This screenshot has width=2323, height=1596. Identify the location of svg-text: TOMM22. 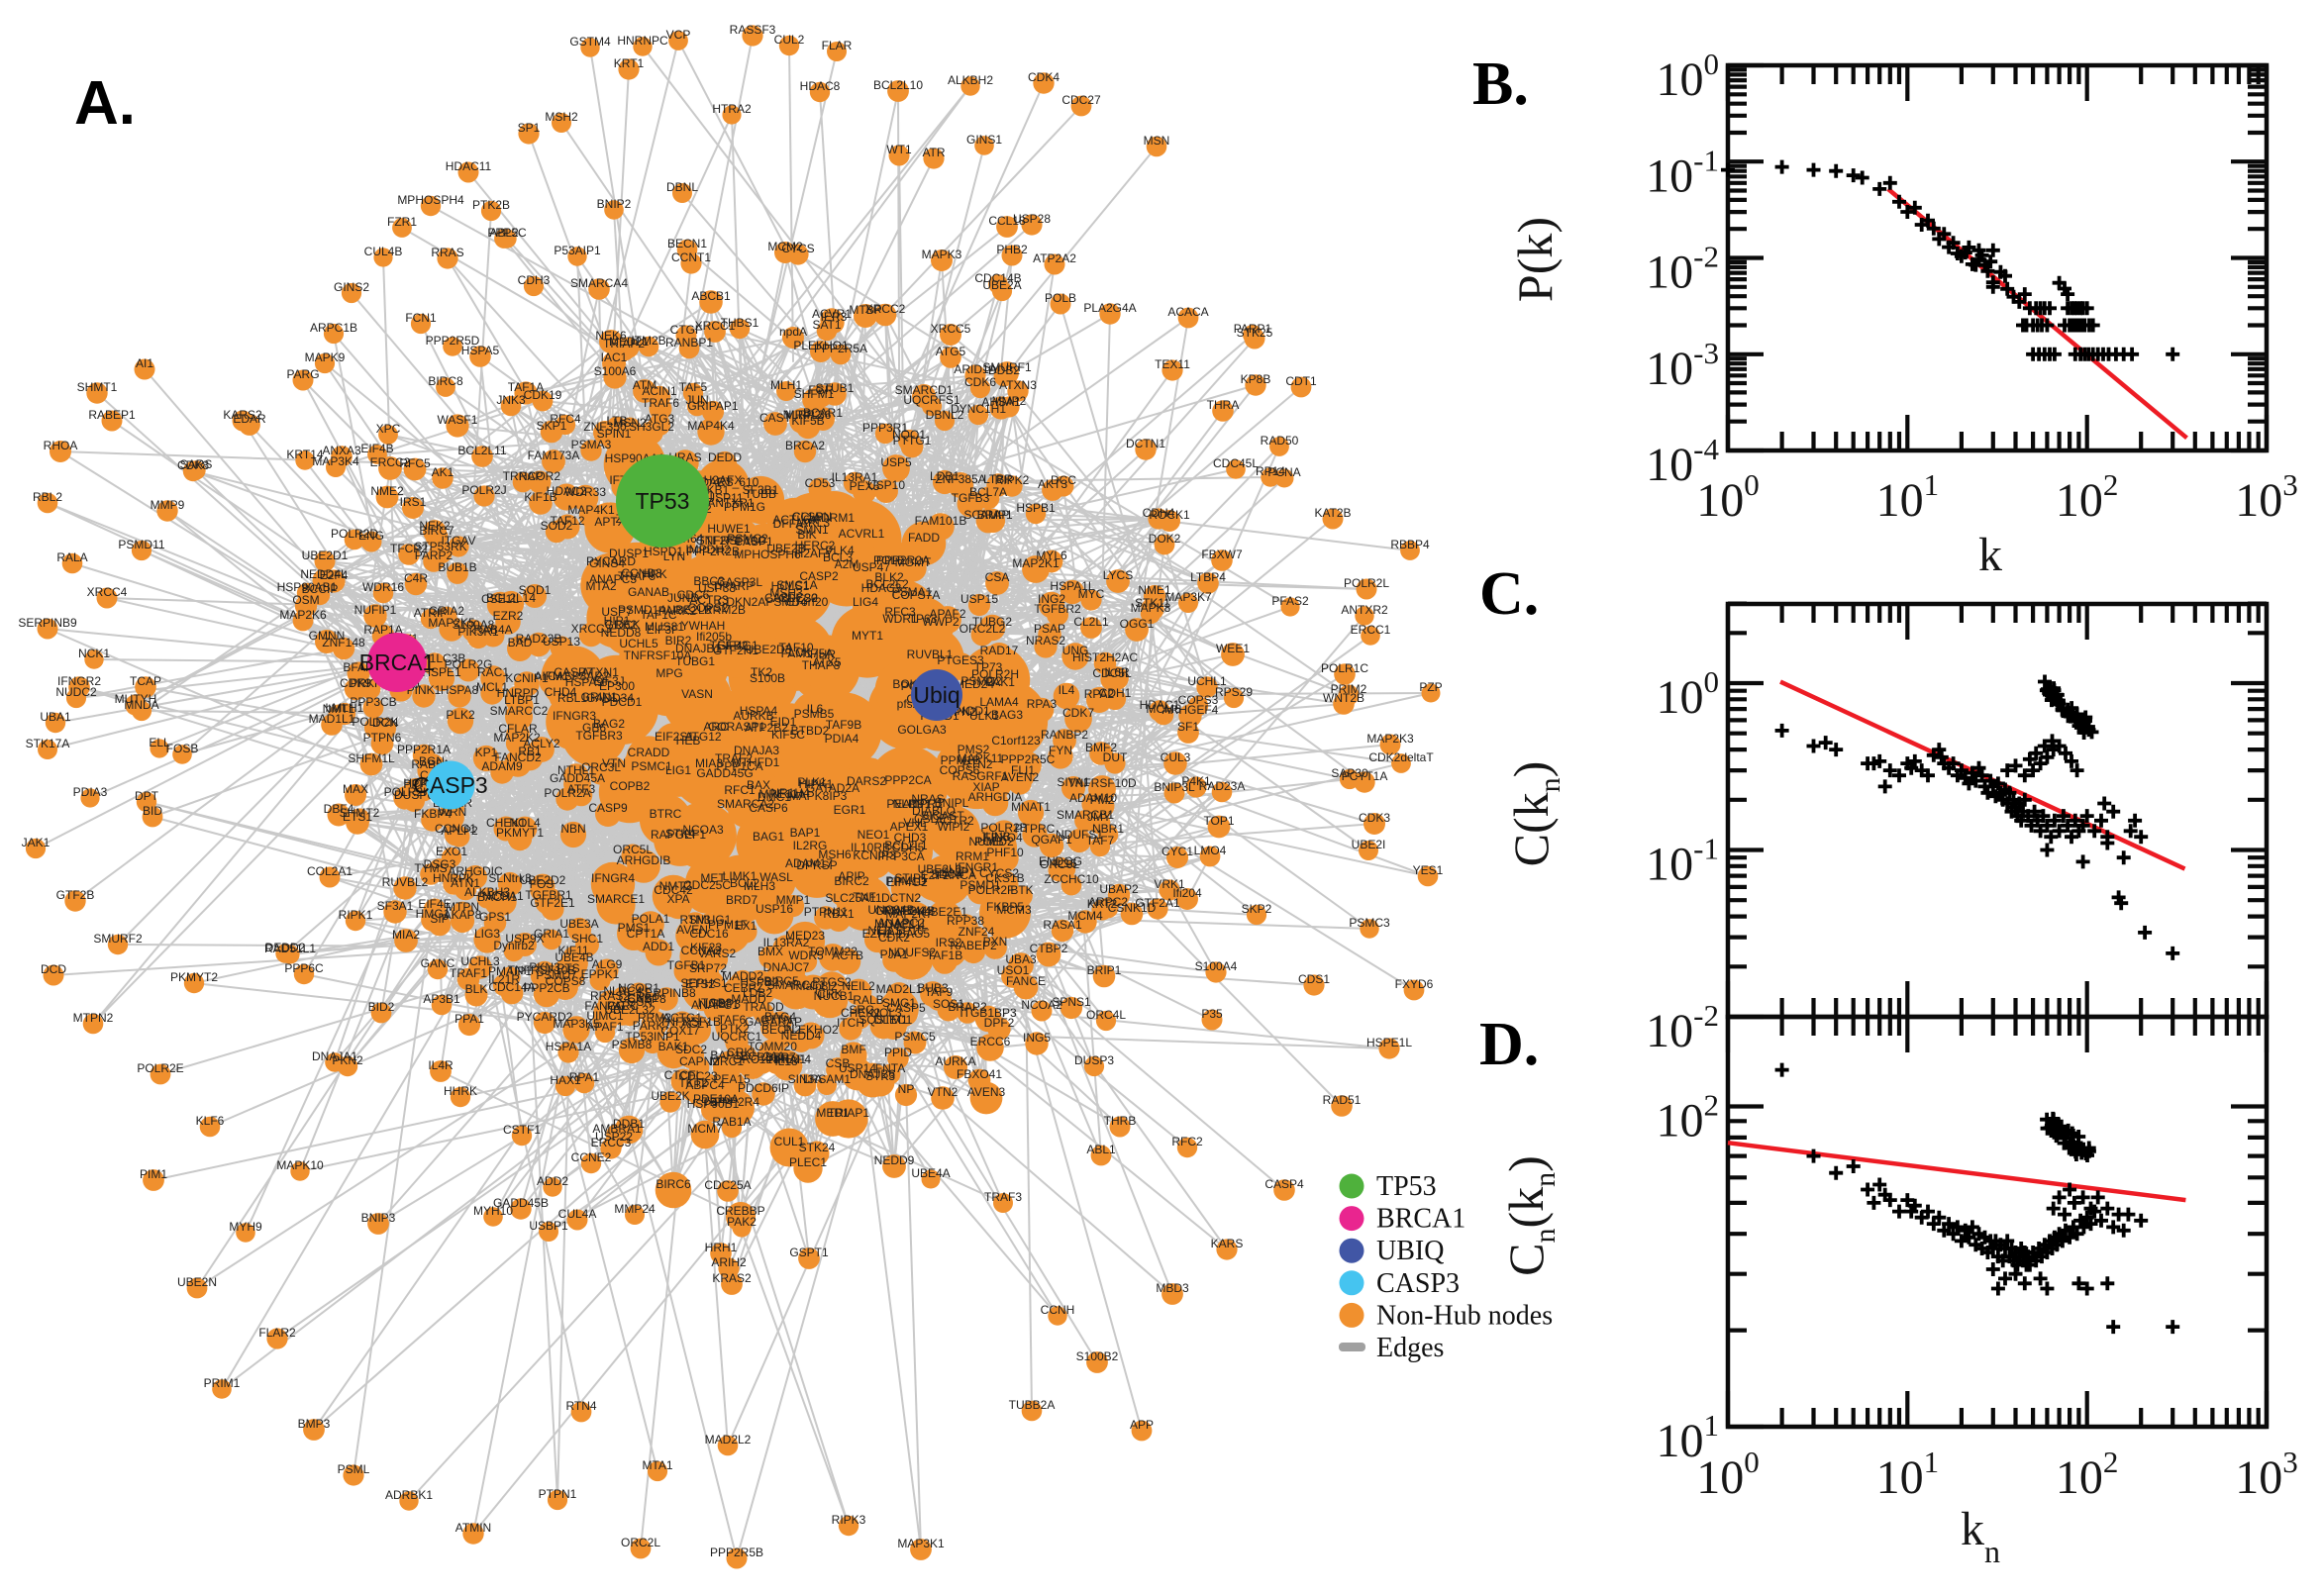
(833, 951).